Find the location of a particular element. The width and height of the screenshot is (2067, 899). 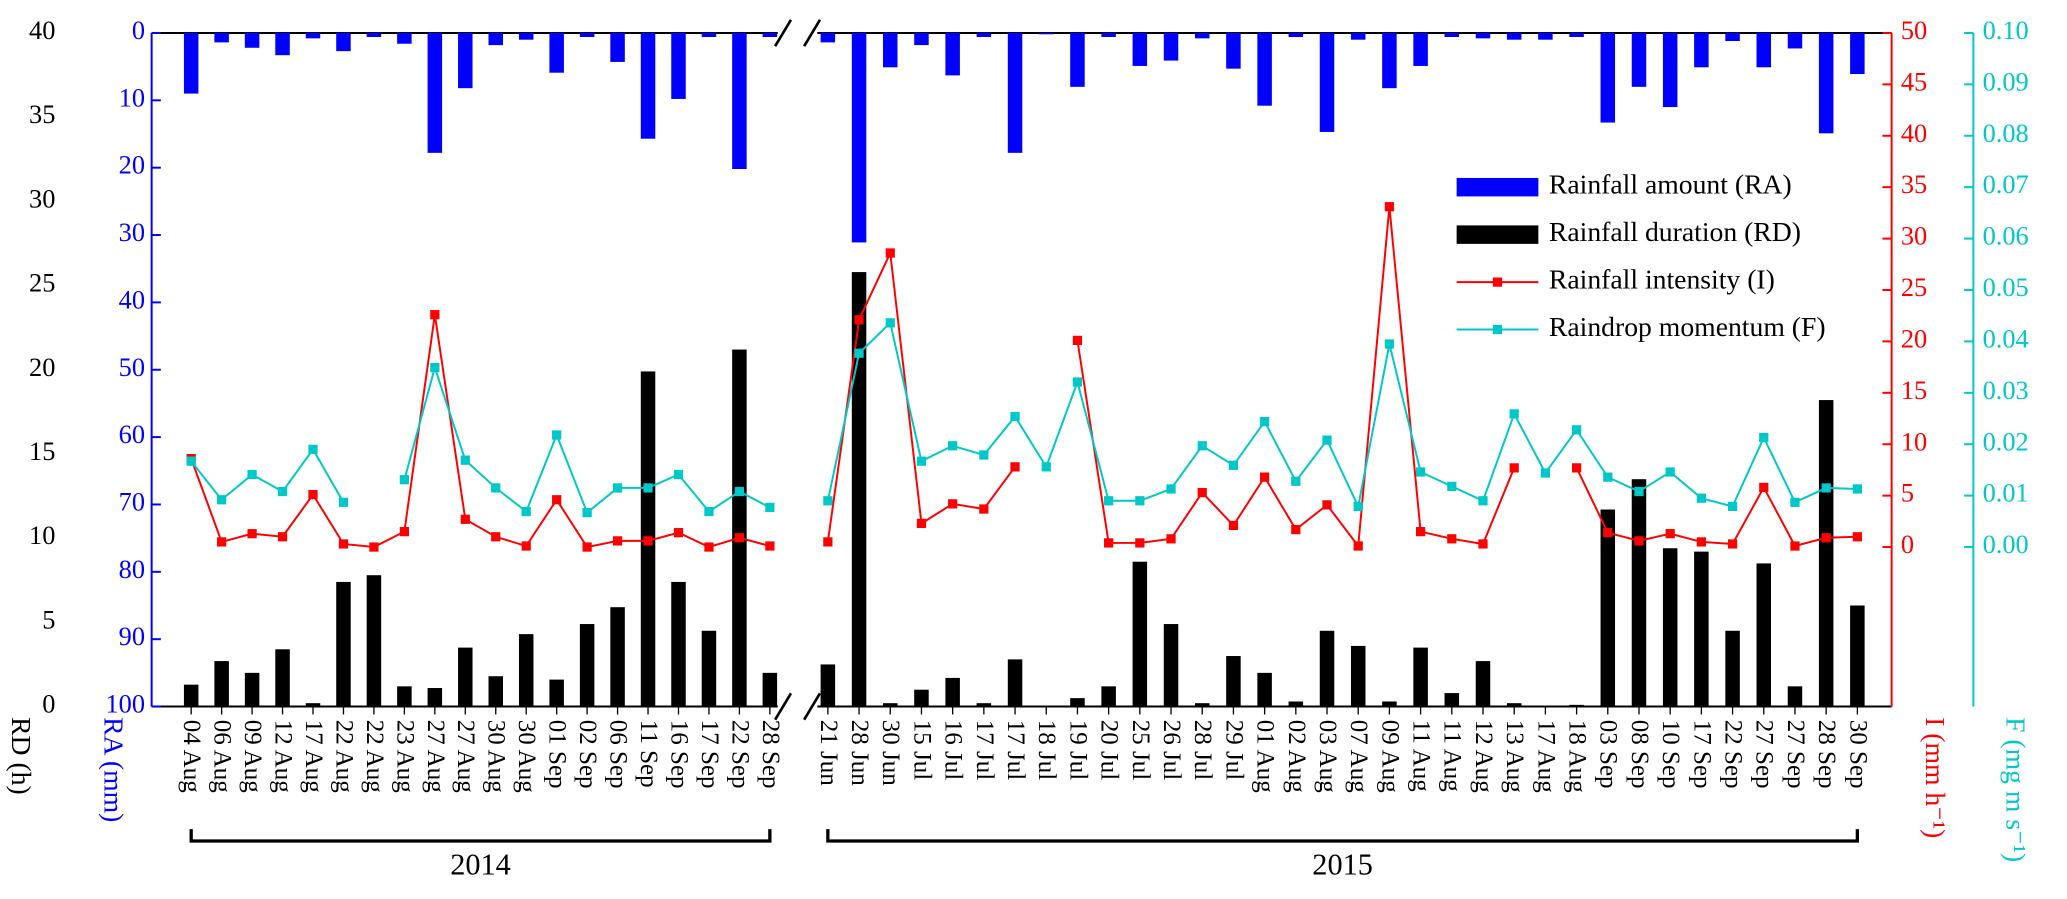

x-tick-label: 22 Aug is located at coordinates (343, 756).